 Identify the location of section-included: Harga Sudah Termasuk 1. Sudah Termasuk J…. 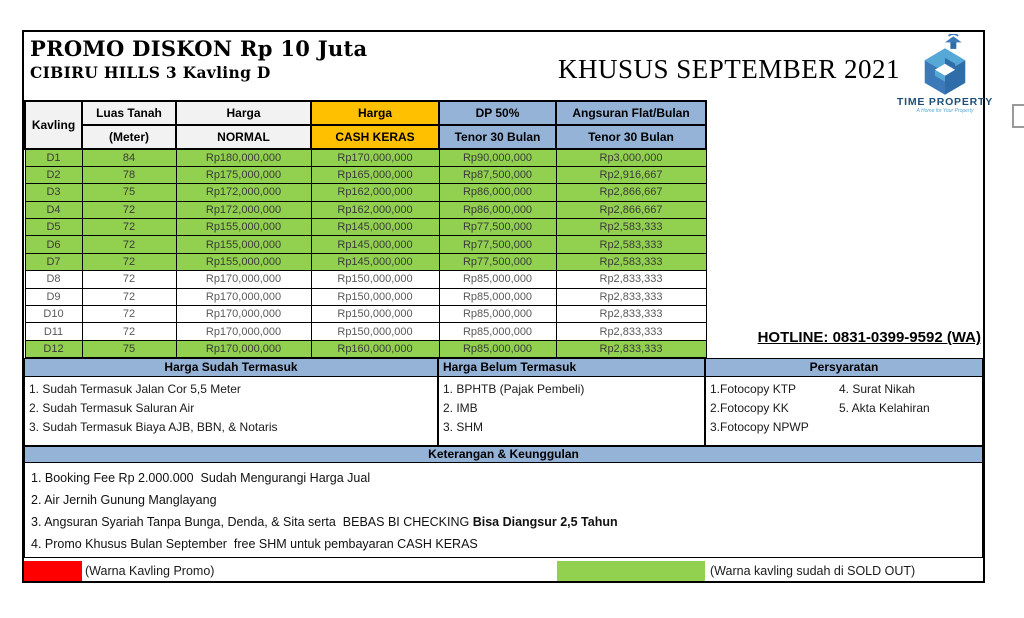
(231, 402).